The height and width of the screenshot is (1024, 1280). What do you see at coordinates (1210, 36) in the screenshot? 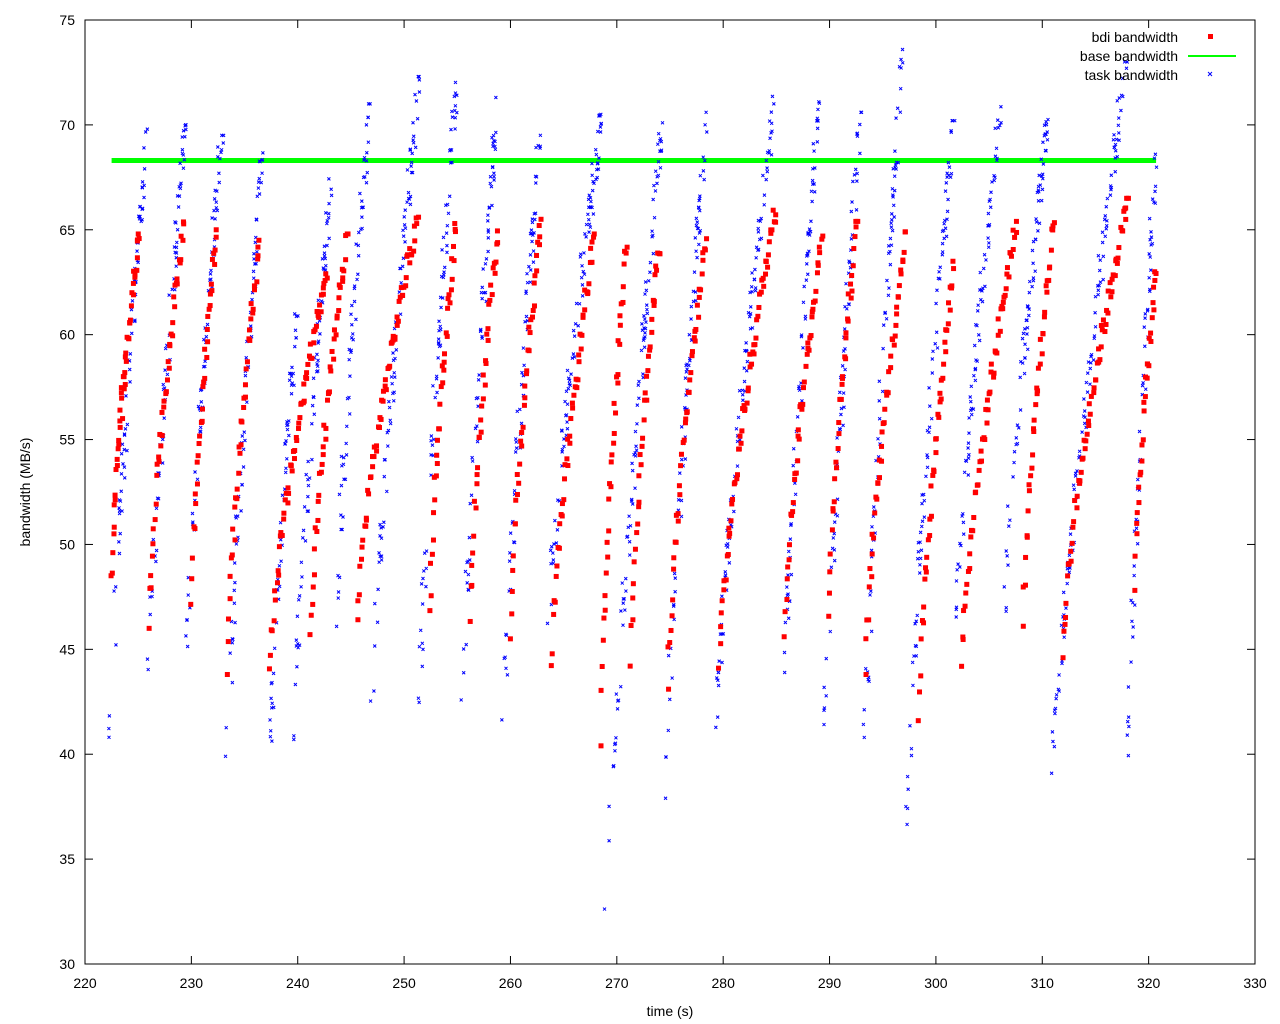
I see `legend-marker-bdi-bandwidth` at bounding box center [1210, 36].